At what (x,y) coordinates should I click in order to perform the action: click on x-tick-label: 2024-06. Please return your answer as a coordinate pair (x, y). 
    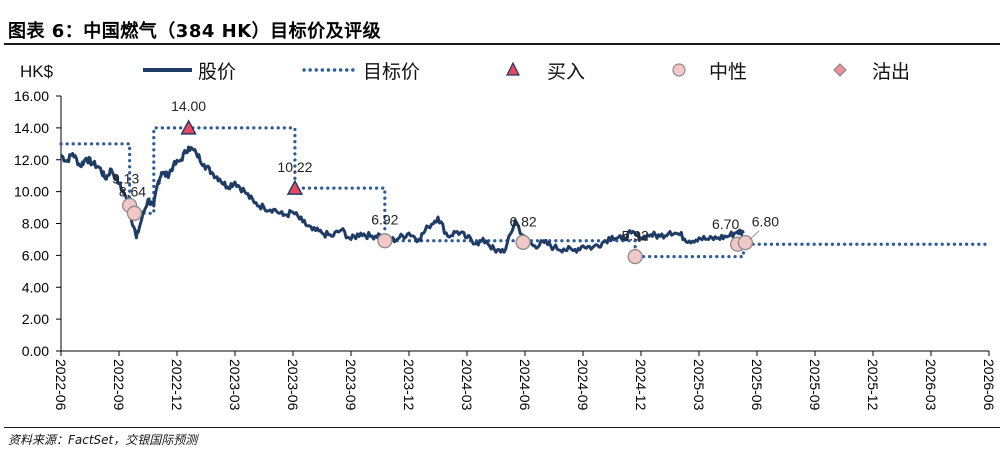
    Looking at the image, I should click on (525, 385).